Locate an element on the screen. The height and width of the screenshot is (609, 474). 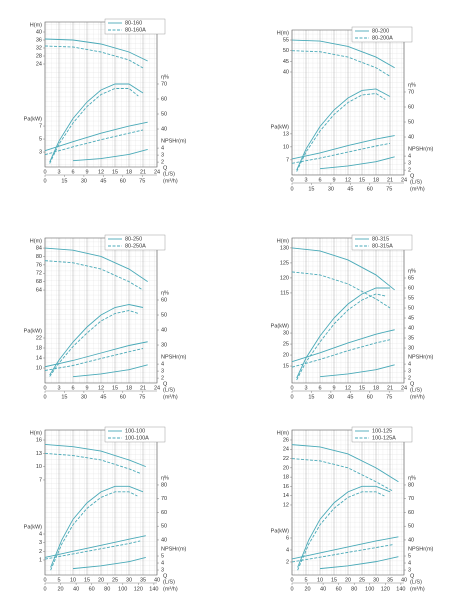
plot-frame is located at coordinates (348, 502).